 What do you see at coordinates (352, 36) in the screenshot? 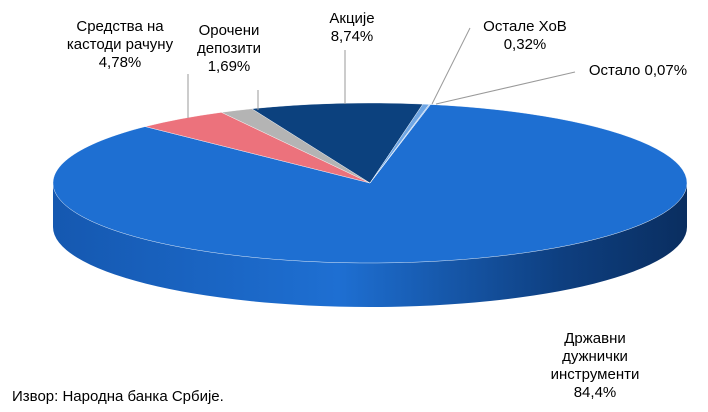
I see `value-label: 8,74%` at bounding box center [352, 36].